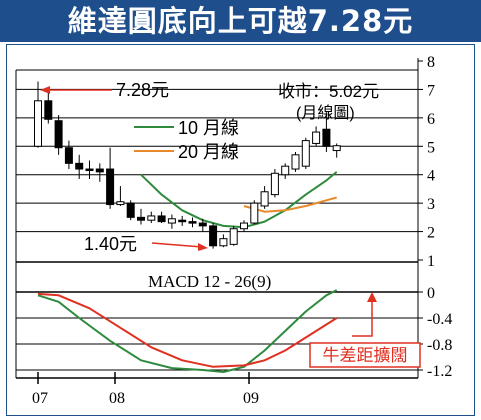  Describe the element at coordinates (251, 398) in the screenshot. I see `x-tick-label: 09` at that location.